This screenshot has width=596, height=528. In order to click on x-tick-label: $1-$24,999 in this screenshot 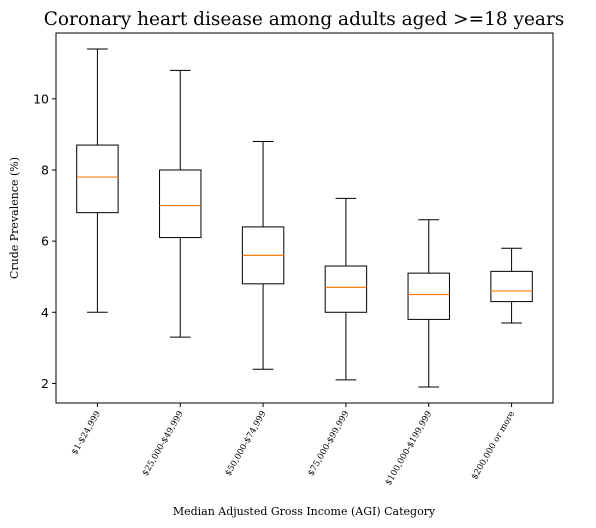, I will do `click(86, 433)`.